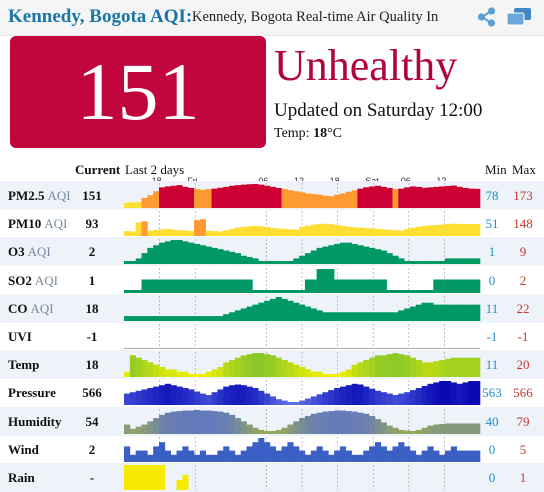 The width and height of the screenshot is (544, 492). Describe the element at coordinates (519, 17) in the screenshot. I see `widget-icon` at that location.